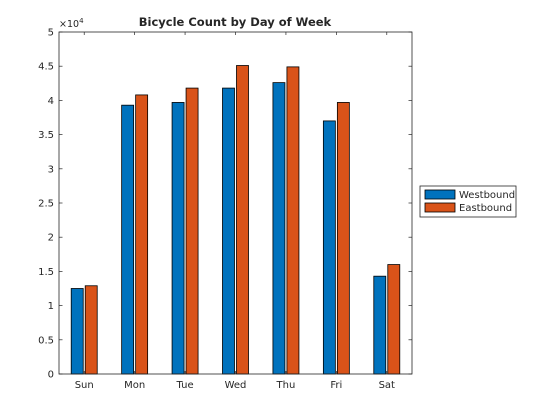  Describe the element at coordinates (91, 330) in the screenshot. I see `bar-eastbound-sun` at that location.